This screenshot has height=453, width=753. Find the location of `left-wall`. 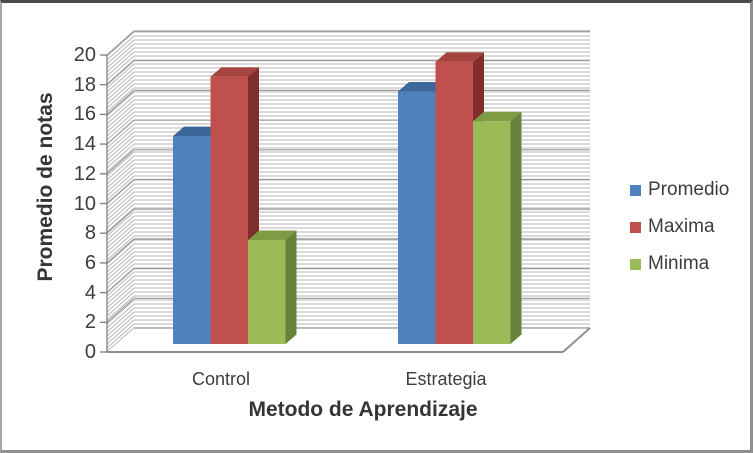

left-wall is located at coordinates (120, 191).